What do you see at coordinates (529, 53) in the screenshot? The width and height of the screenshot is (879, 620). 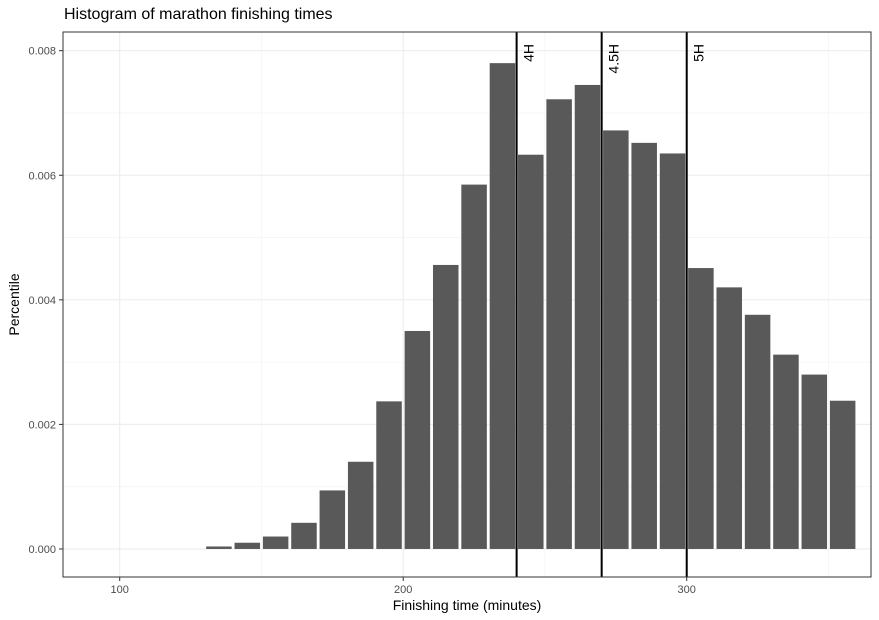 I see `reference-line-label: 4H` at bounding box center [529, 53].